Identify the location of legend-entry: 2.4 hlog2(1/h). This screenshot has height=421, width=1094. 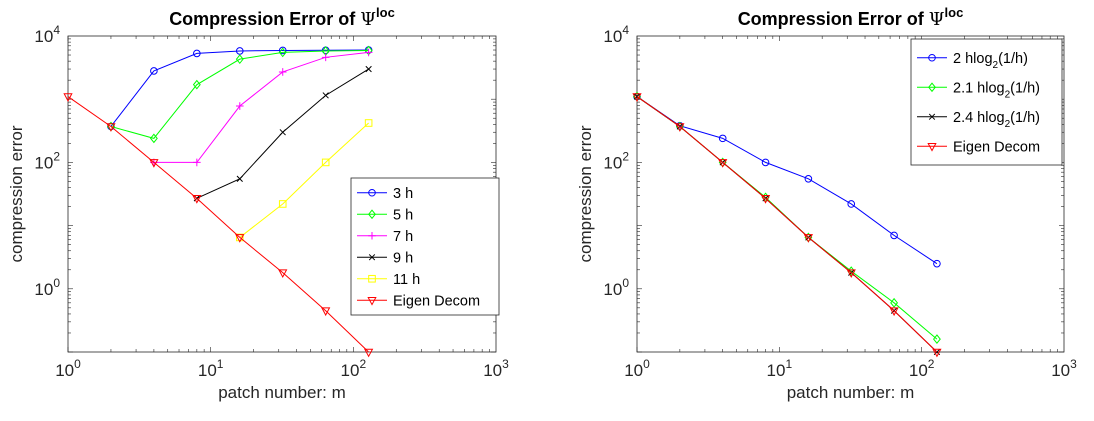
(978, 120).